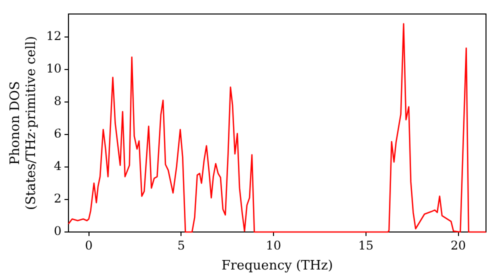 Image resolution: width=500 pixels, height=280 pixels. I want to click on y-tick-label: 4, so click(58, 166).